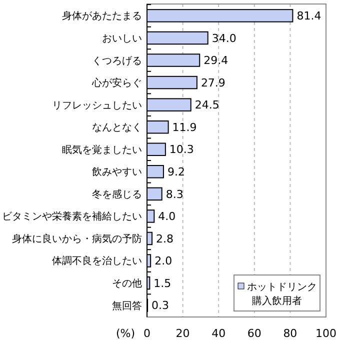  What do you see at coordinates (161, 305) in the screenshot?
I see `data-label: 0.3` at bounding box center [161, 305].